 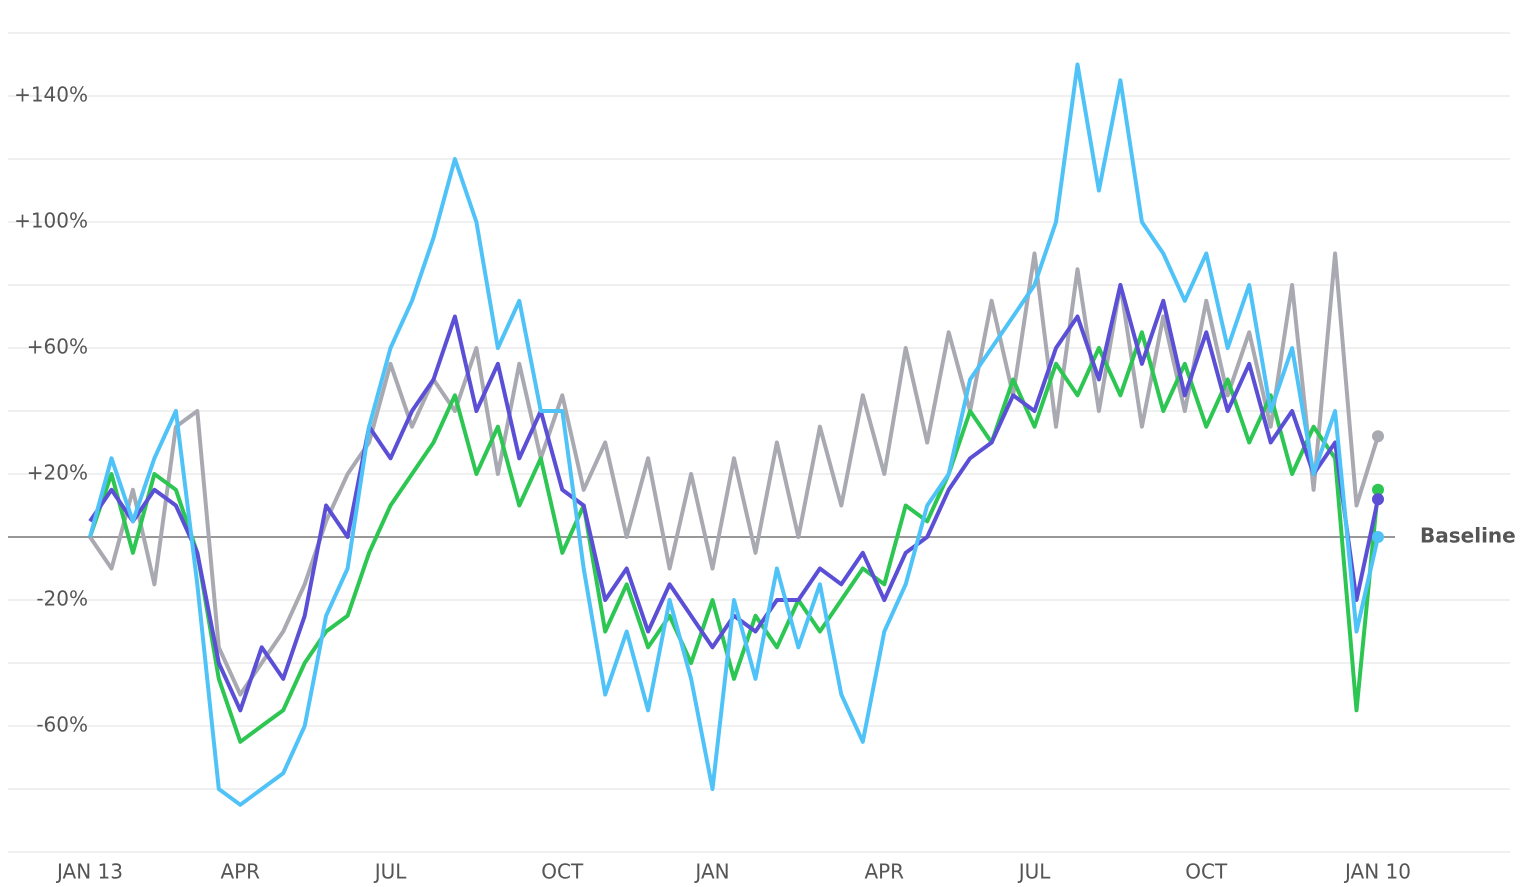 What do you see at coordinates (89, 872) in the screenshot?
I see `x-tick-label: JAN 13` at bounding box center [89, 872].